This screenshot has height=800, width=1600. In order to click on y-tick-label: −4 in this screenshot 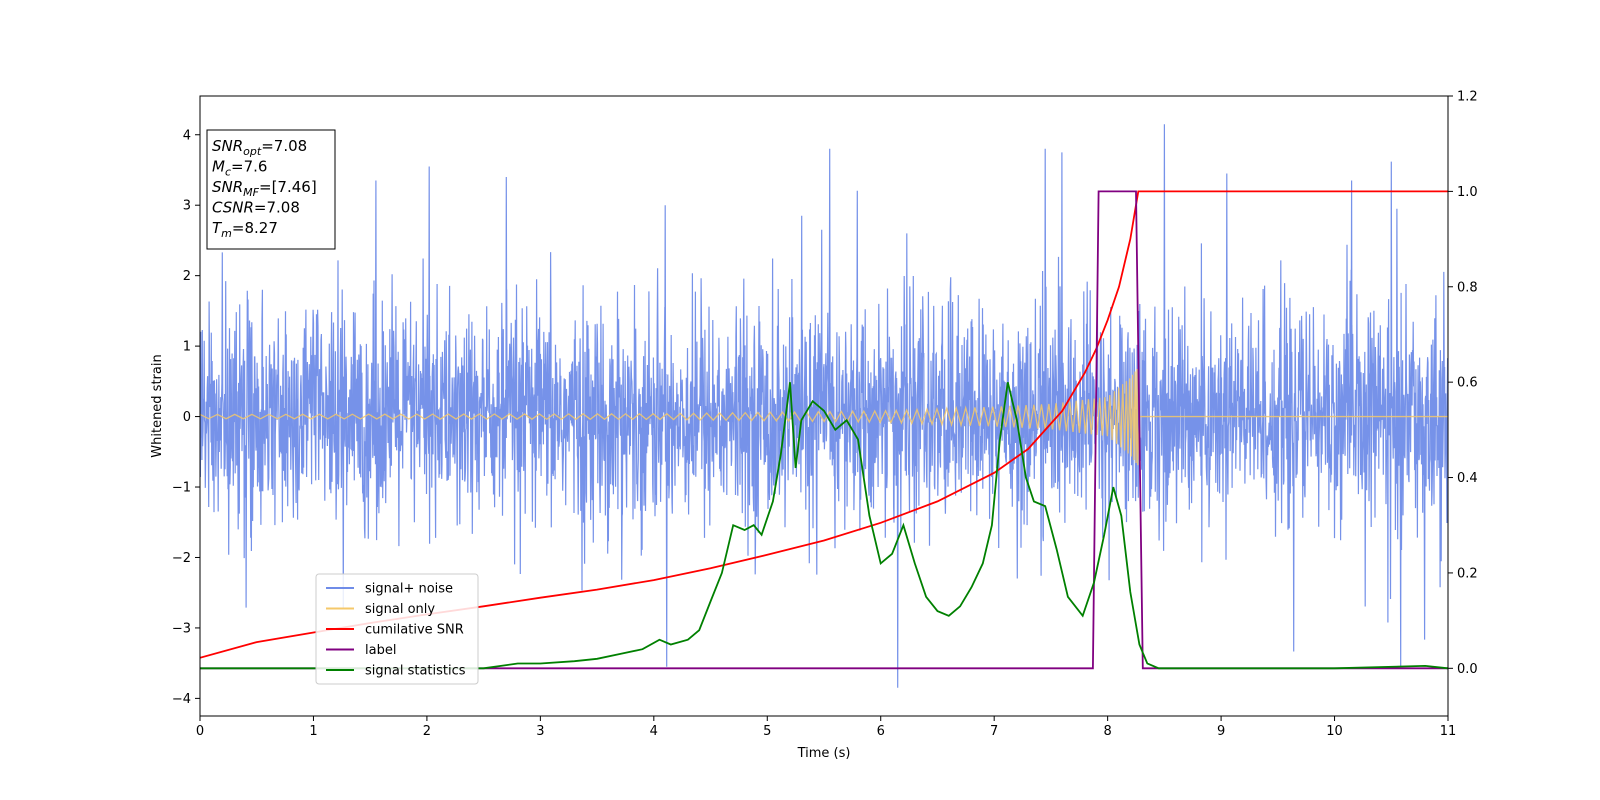, I will do `click(181, 699)`.